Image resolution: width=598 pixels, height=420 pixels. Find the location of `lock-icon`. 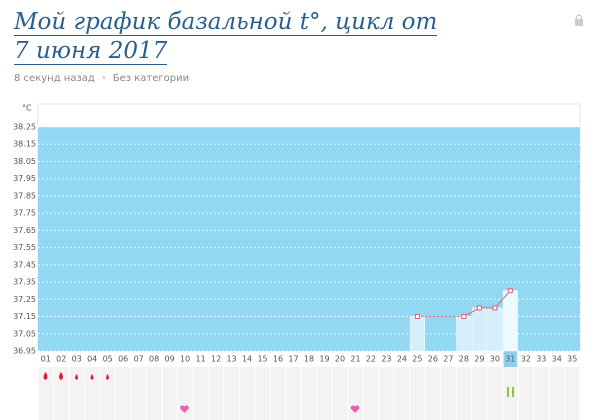

lock-icon is located at coordinates (579, 20).